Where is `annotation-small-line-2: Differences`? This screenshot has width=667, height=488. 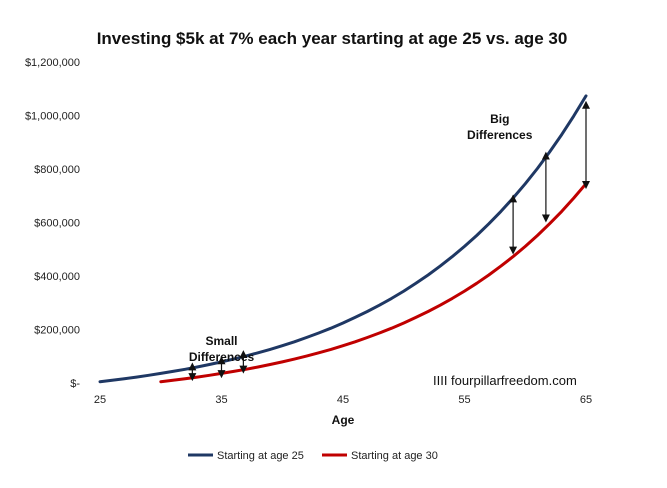
annotation-small-line-2: Differences is located at coordinates (222, 357).